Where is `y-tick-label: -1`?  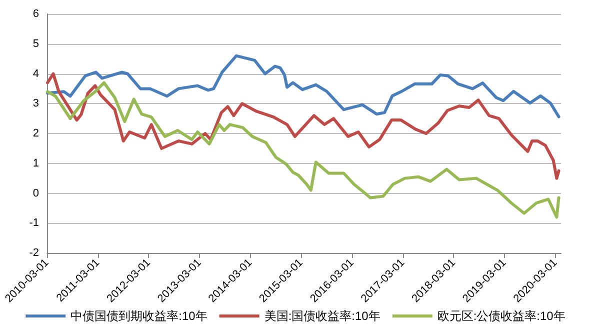
y-tick-label: -1 is located at coordinates (34, 223).